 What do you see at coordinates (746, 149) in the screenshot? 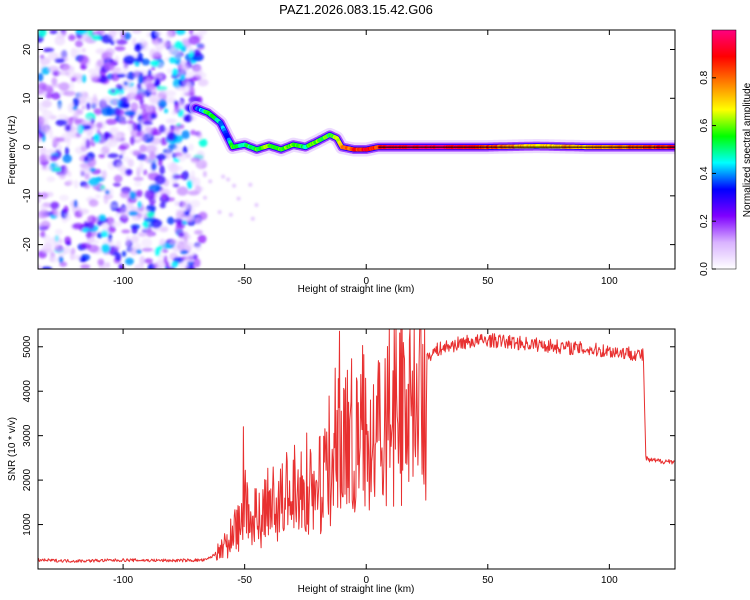
I see `colorbar-label: Normalized spectral amplitude` at bounding box center [746, 149].